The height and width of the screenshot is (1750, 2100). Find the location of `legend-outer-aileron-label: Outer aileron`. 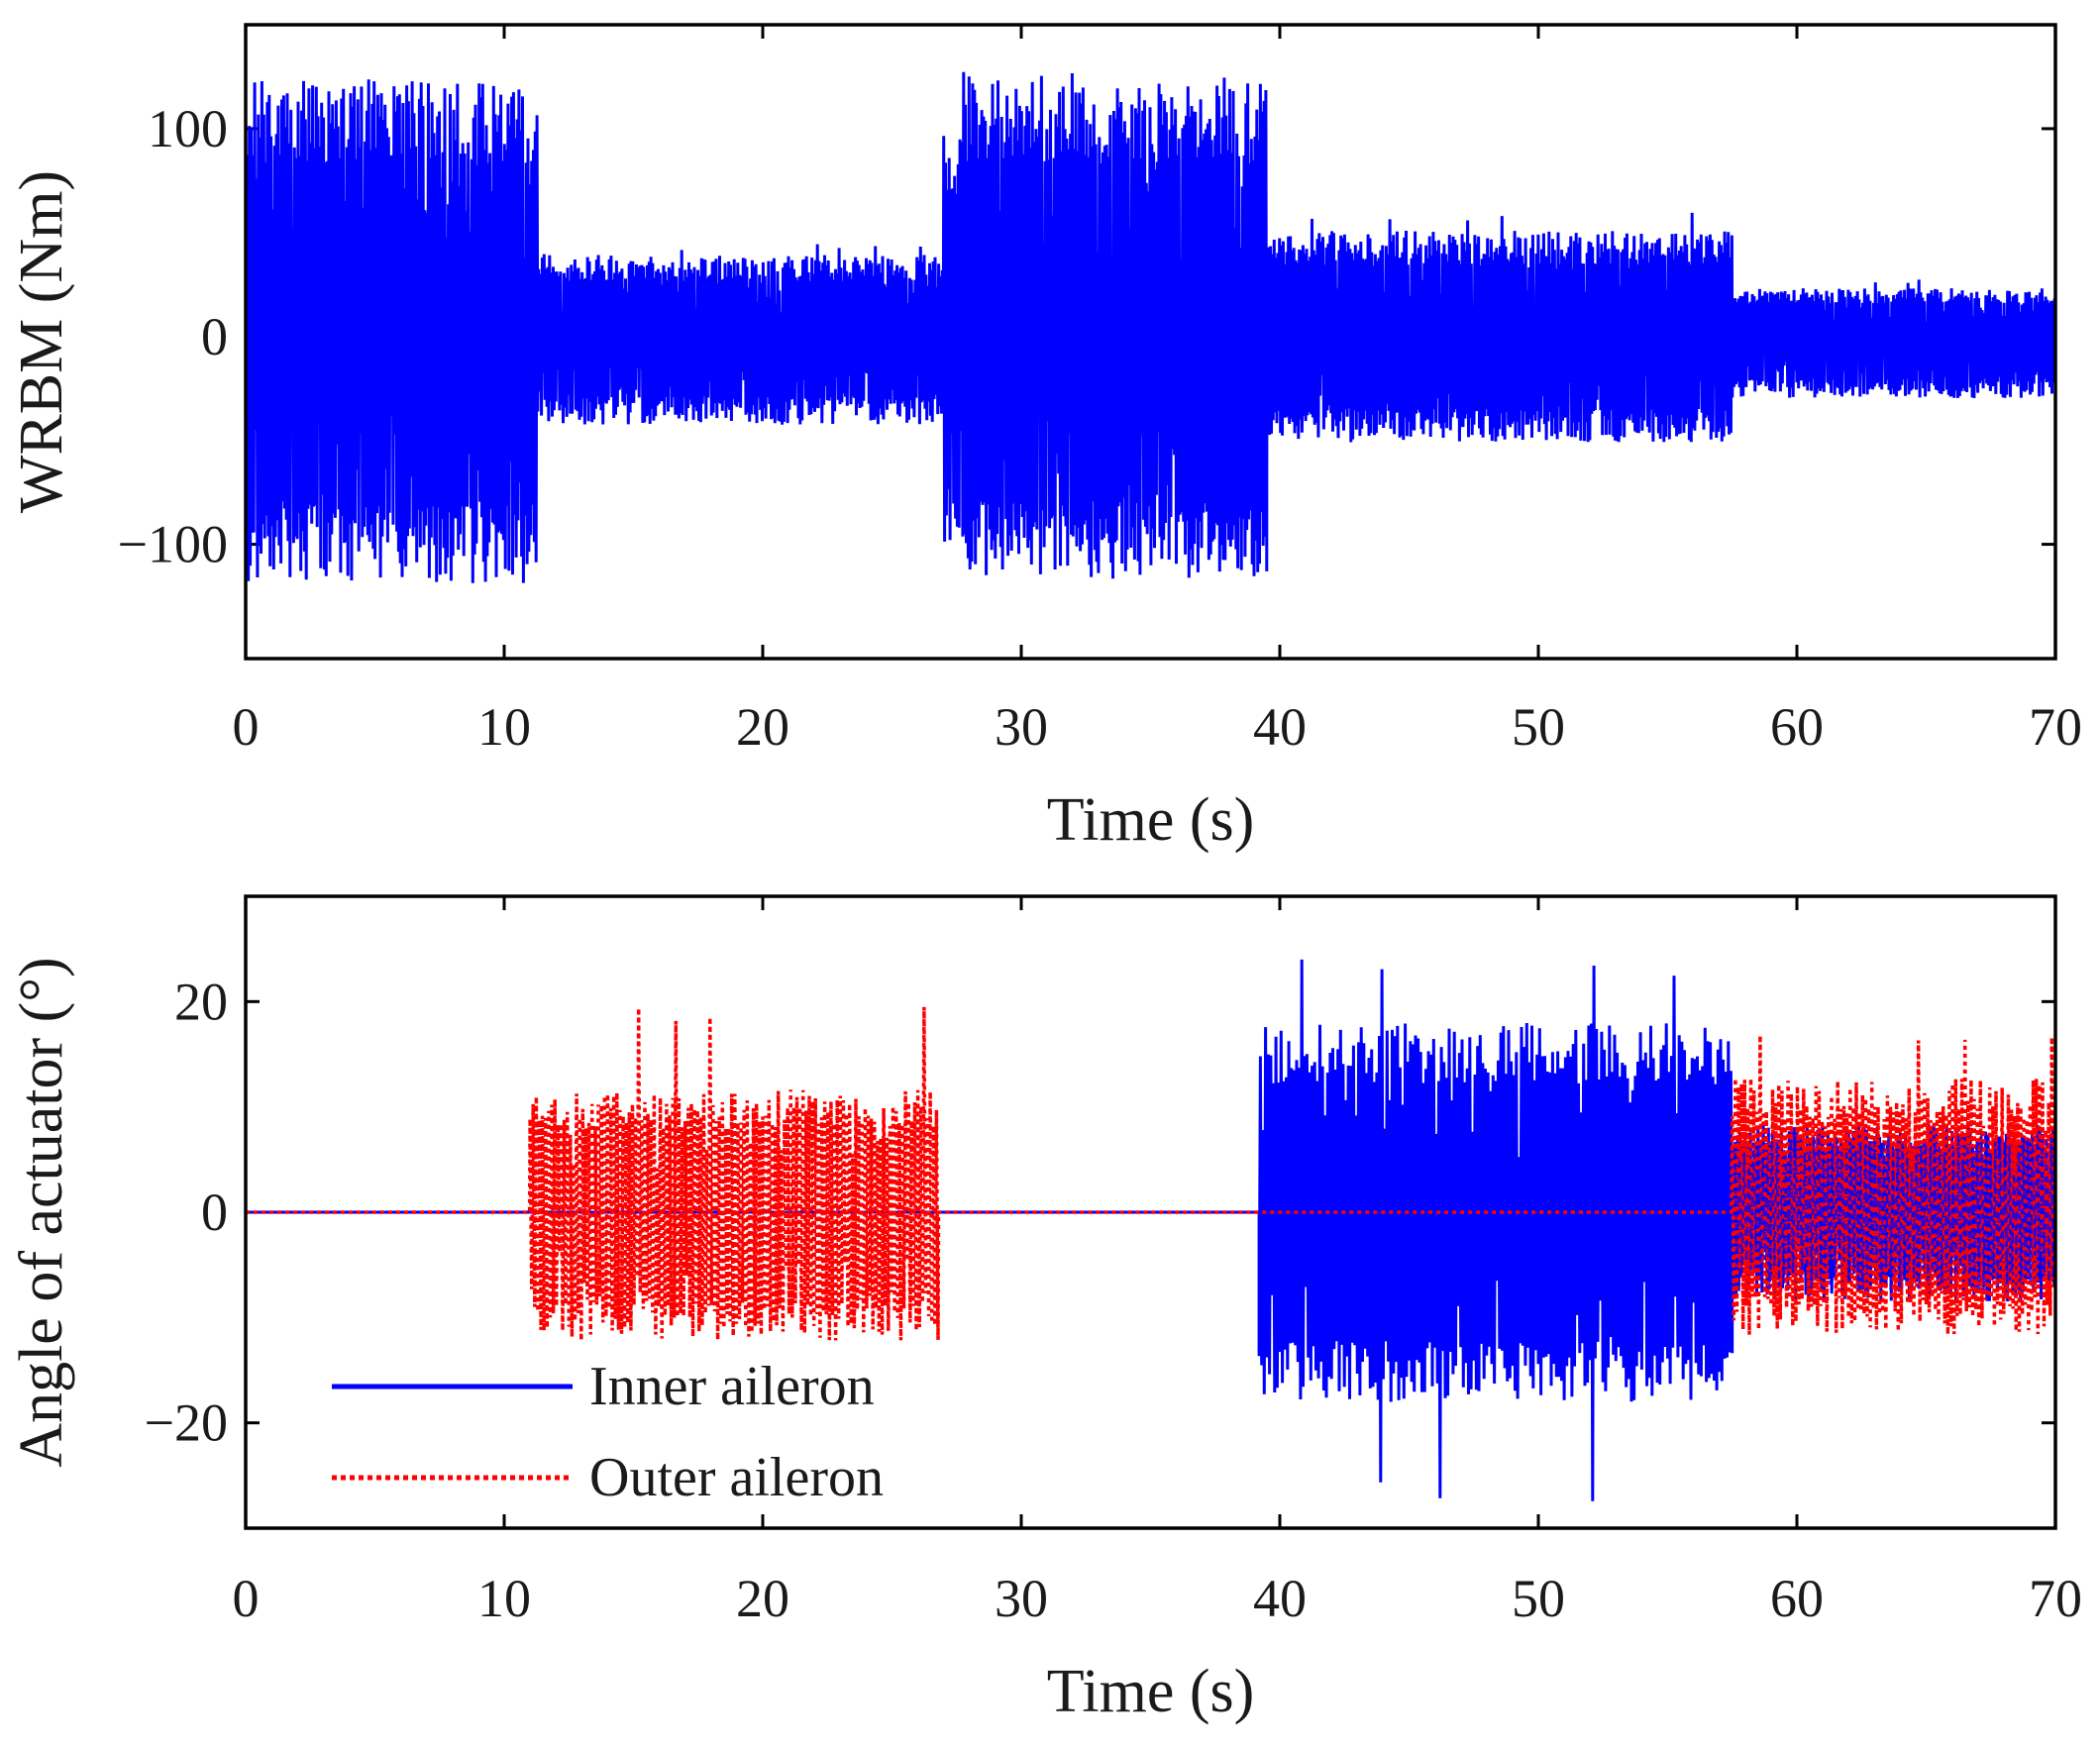

legend-outer-aileron-label: Outer aileron is located at coordinates (736, 1477).